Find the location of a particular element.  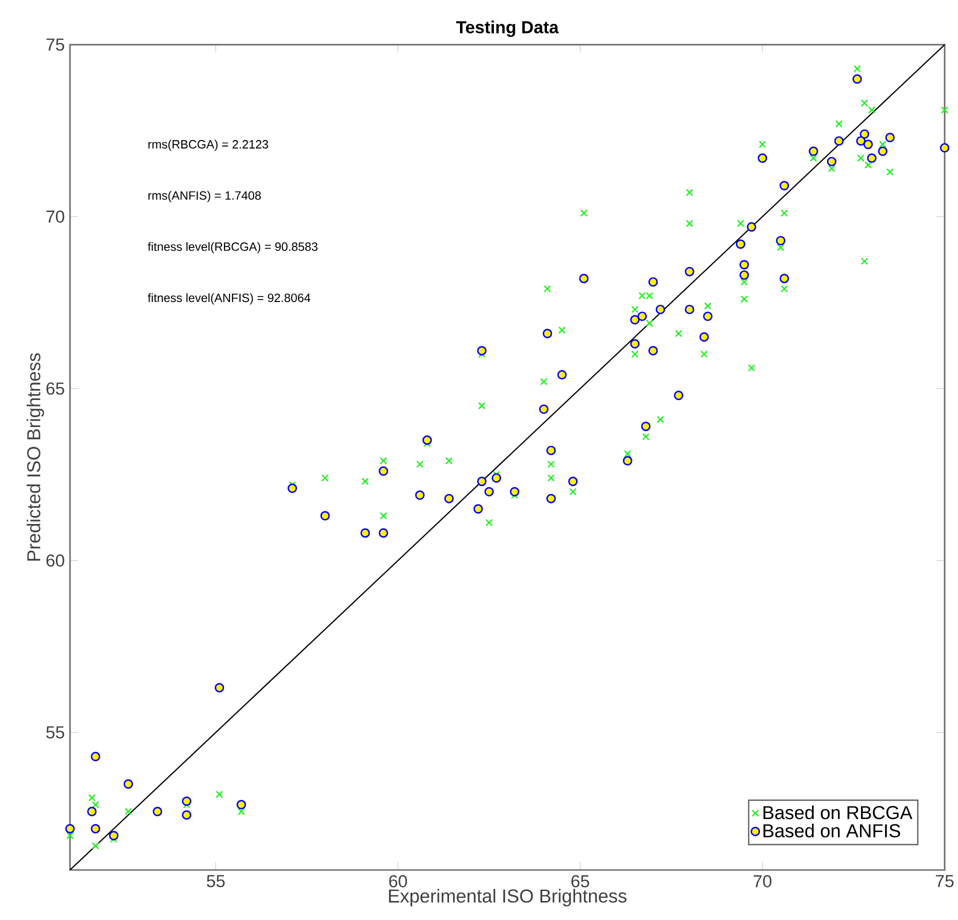

x-tick-label: 70 is located at coordinates (763, 881).